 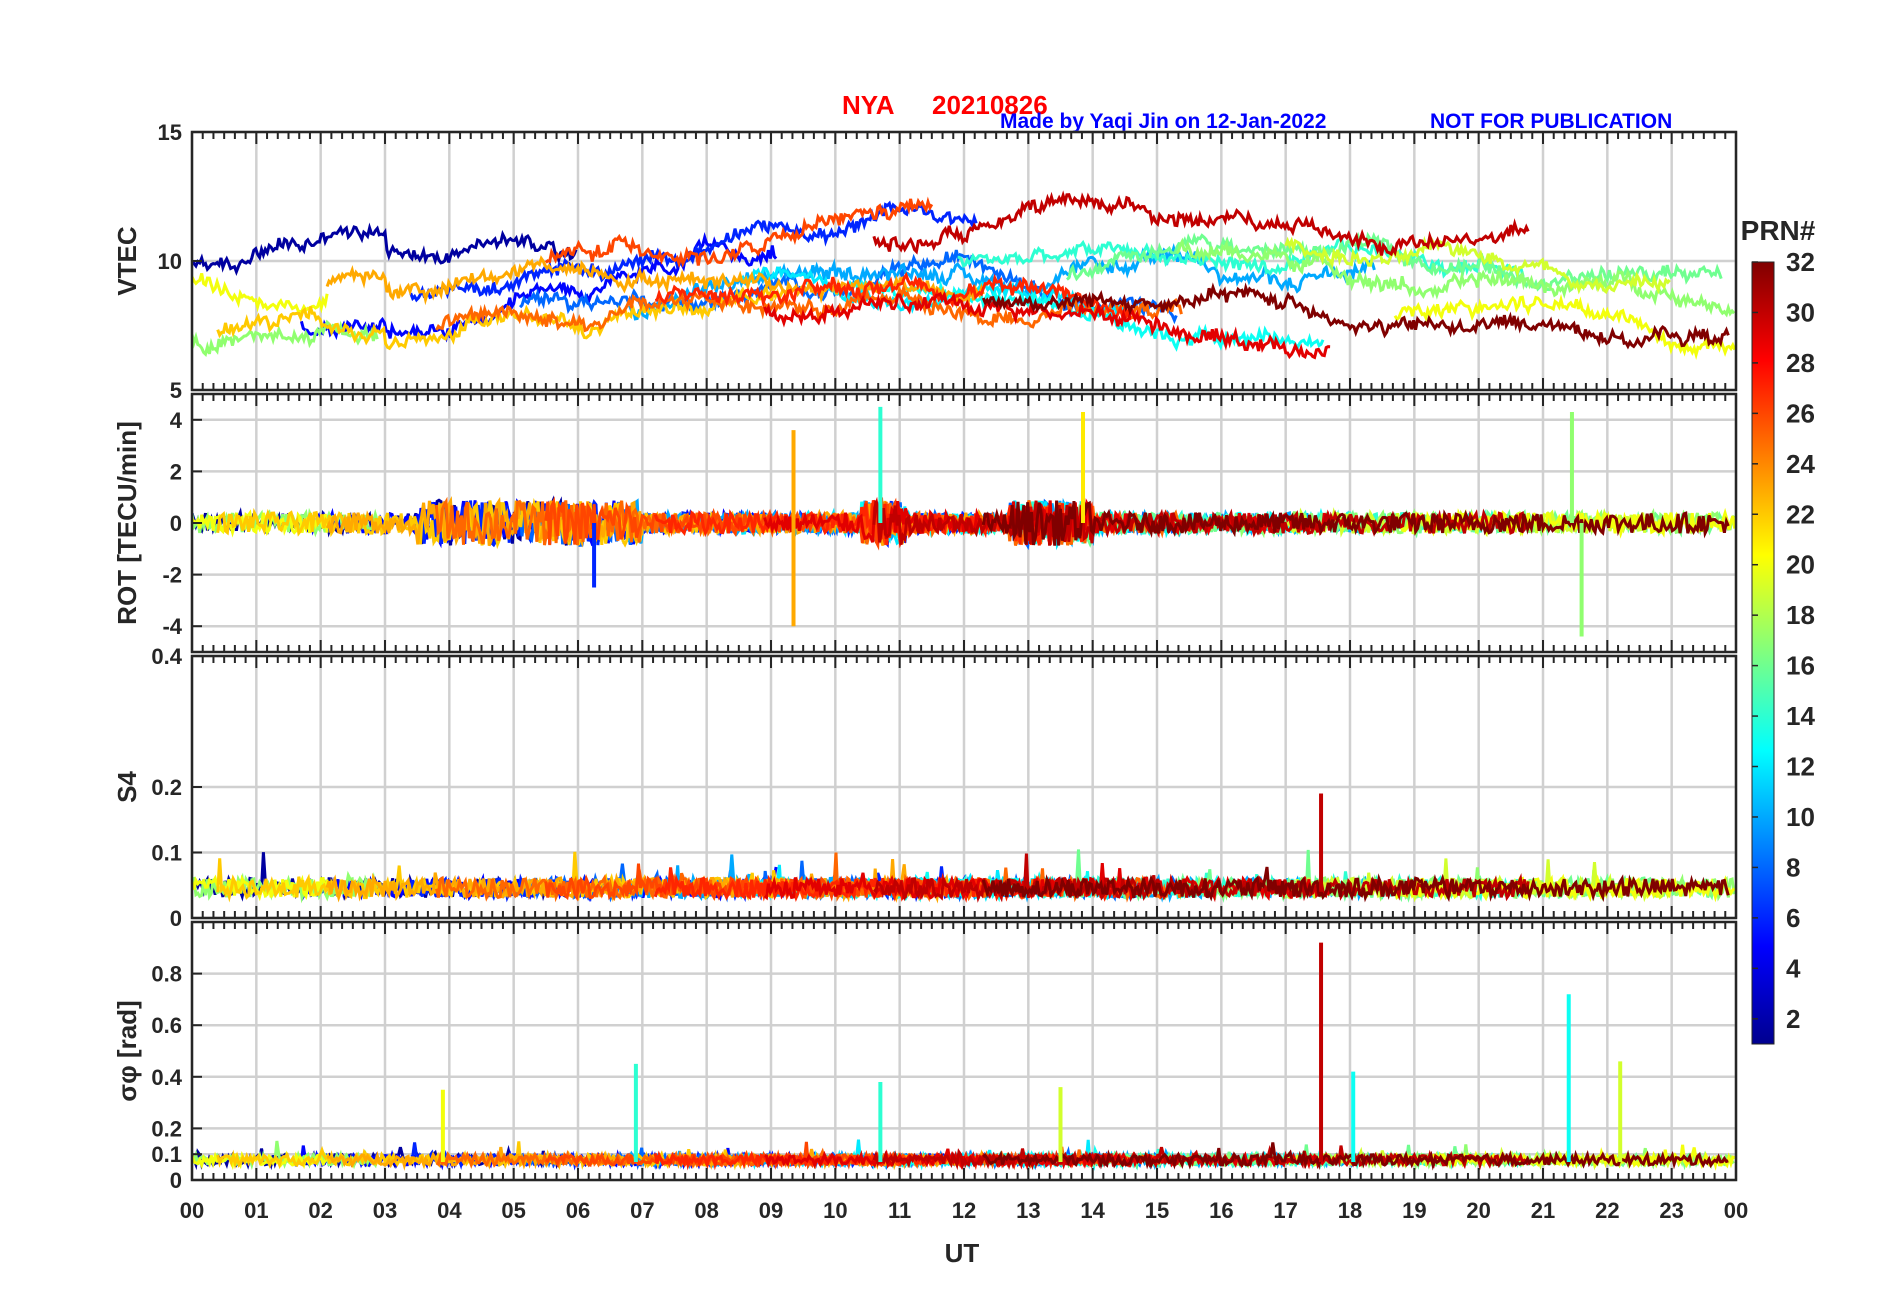 I want to click on x-tick-label: 22, so click(x=1607, y=1210).